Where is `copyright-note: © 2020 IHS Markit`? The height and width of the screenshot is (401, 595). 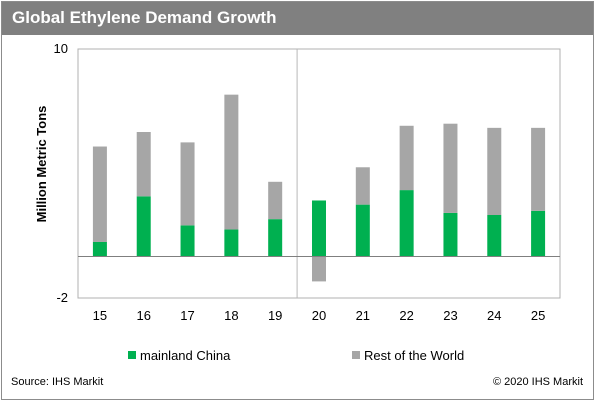 copyright-note: © 2020 IHS Markit is located at coordinates (537, 382).